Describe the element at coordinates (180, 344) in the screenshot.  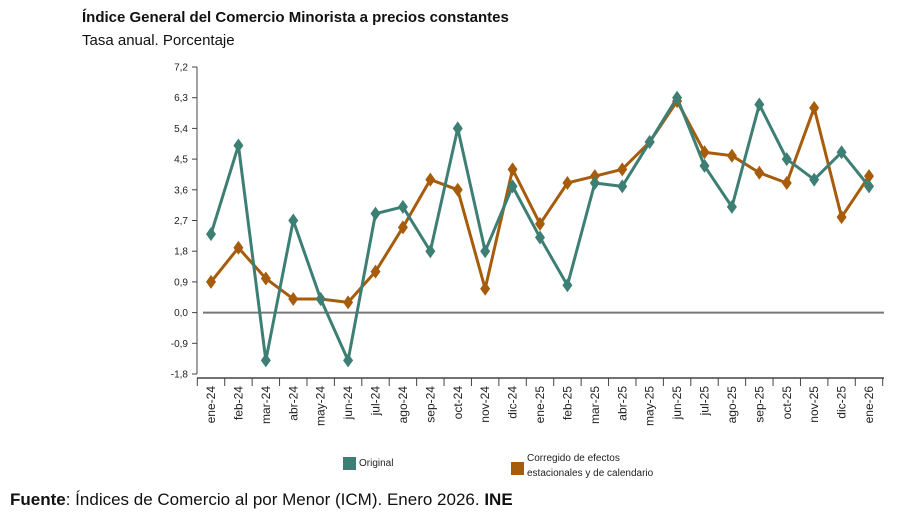
I see `y-tick-label: -0,9` at that location.